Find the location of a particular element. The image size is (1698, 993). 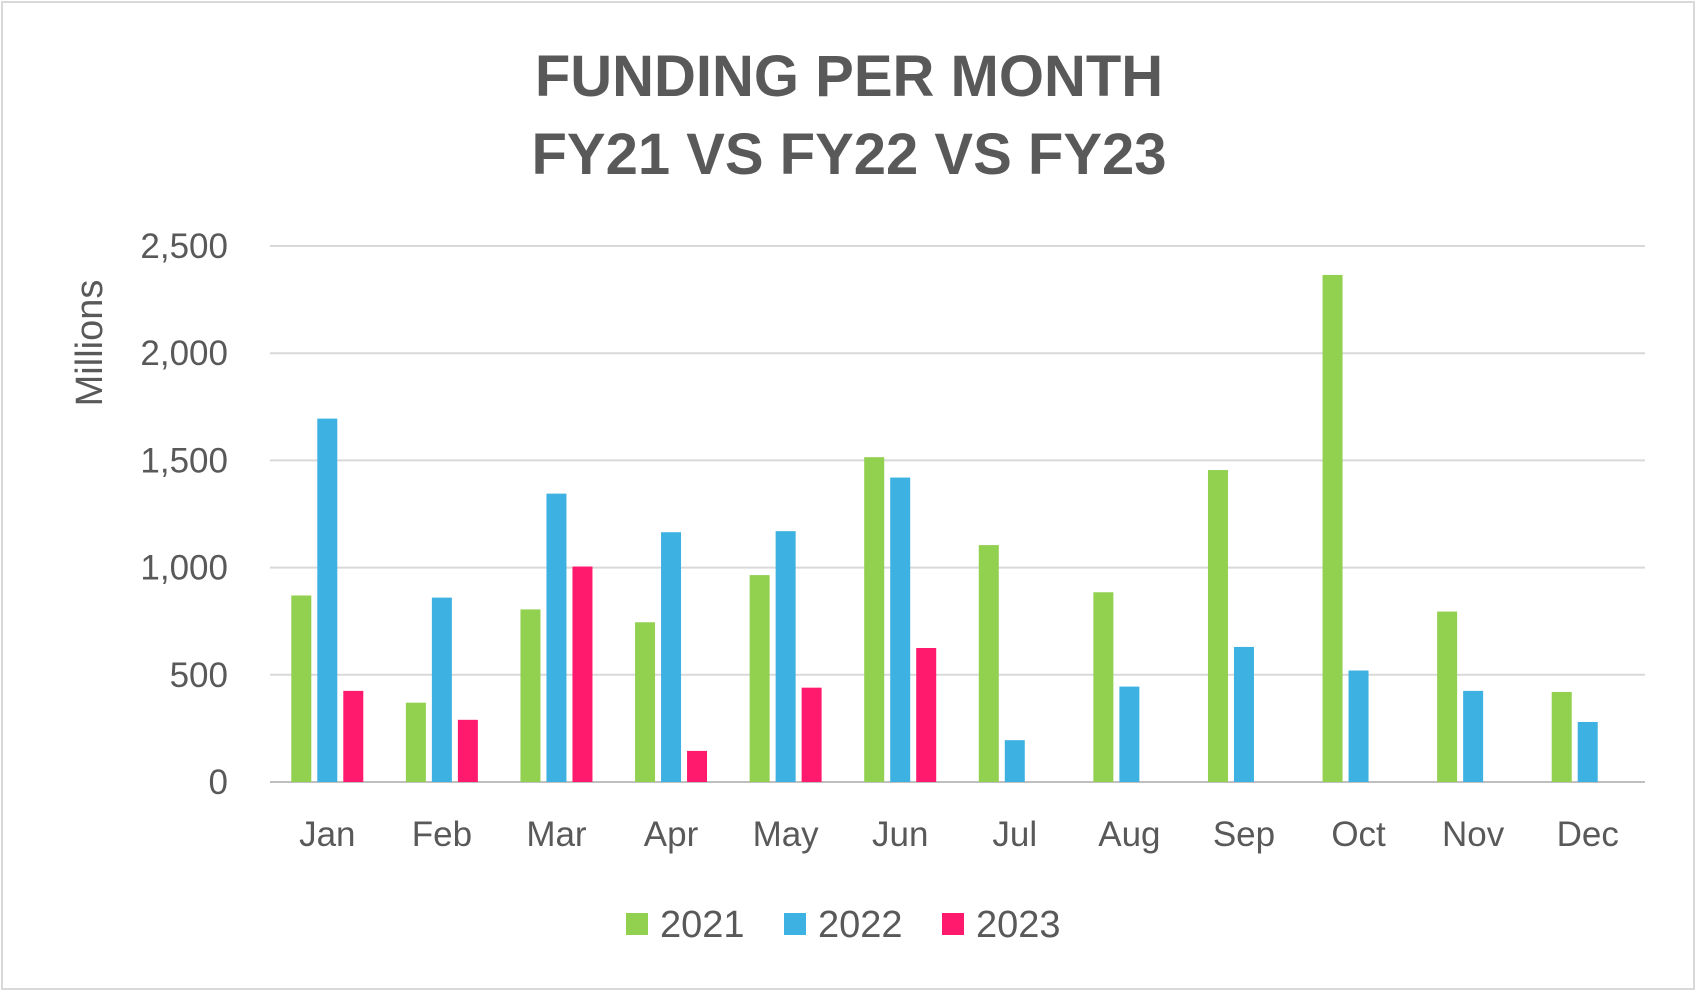

legend-swatch-2023 is located at coordinates (953, 924).